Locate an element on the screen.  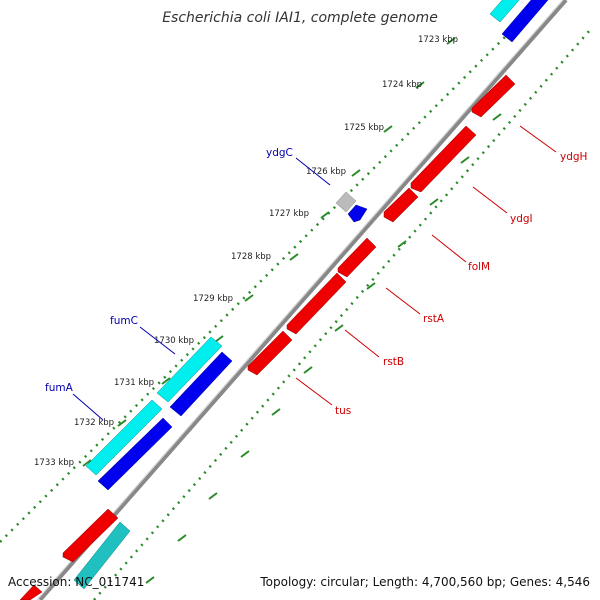
gene-feature-ydgI is located at coordinates (443, 159).